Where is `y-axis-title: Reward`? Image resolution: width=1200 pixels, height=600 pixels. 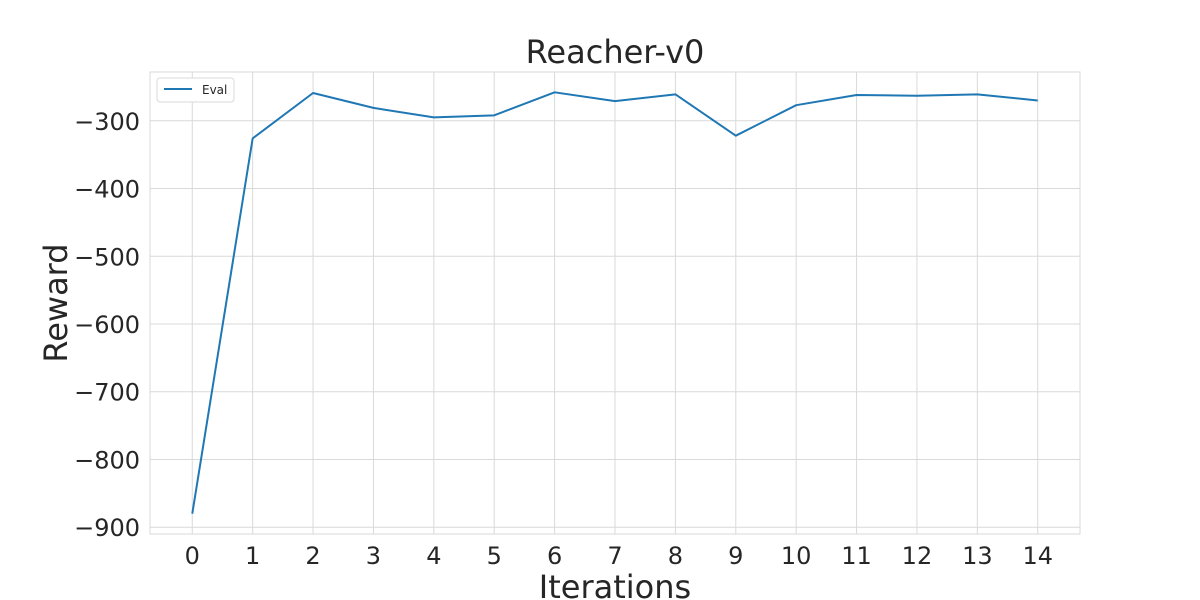 y-axis-title: Reward is located at coordinates (56, 302).